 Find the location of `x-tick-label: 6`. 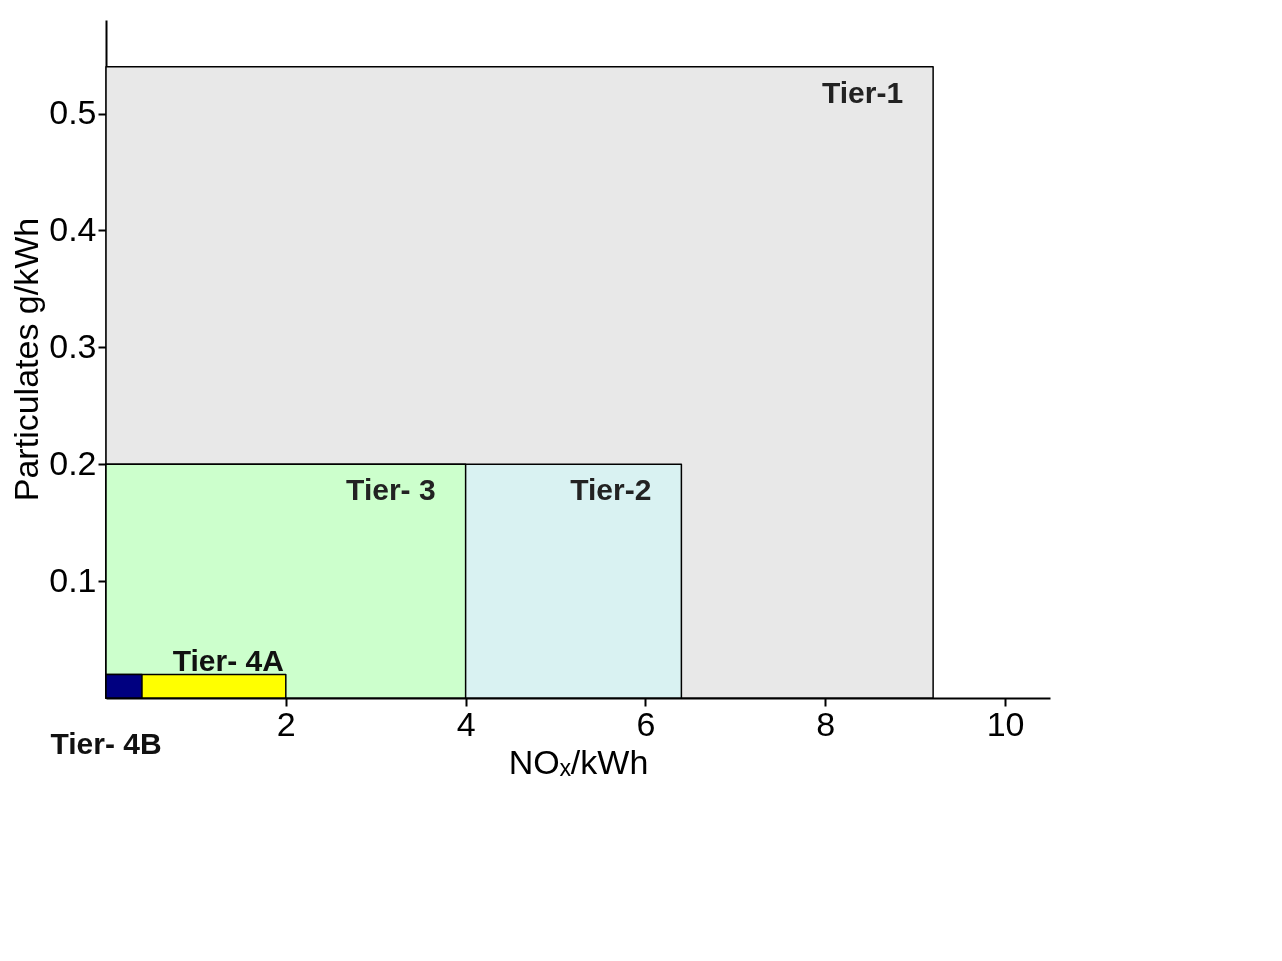

x-tick-label: 6 is located at coordinates (646, 723).